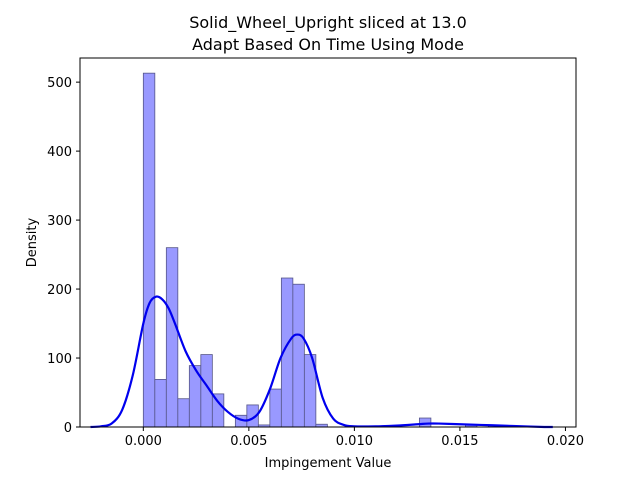  Describe the element at coordinates (59, 152) in the screenshot. I see `y-tick-label: 400` at that location.